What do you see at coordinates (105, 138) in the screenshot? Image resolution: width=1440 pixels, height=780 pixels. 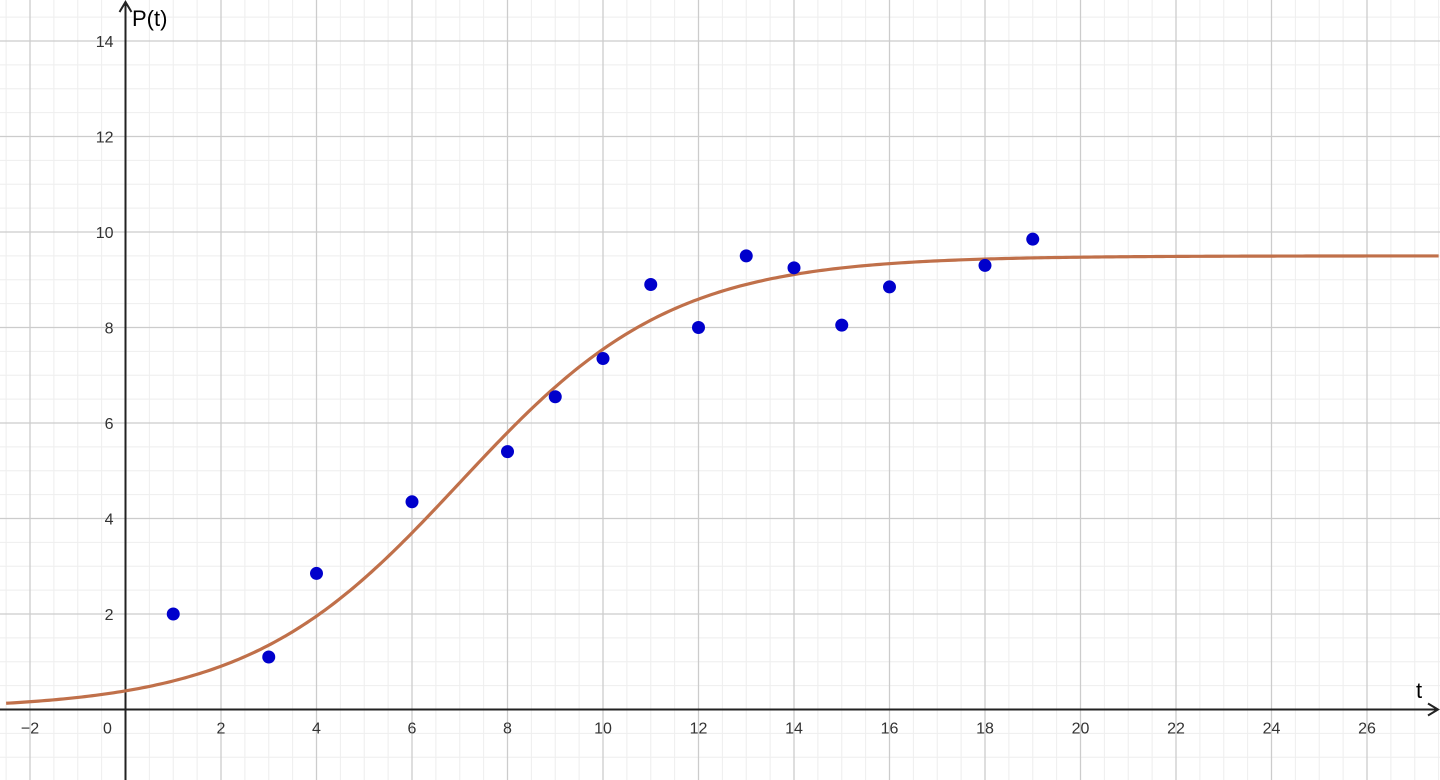 I see `y-tick-label: 12` at bounding box center [105, 138].